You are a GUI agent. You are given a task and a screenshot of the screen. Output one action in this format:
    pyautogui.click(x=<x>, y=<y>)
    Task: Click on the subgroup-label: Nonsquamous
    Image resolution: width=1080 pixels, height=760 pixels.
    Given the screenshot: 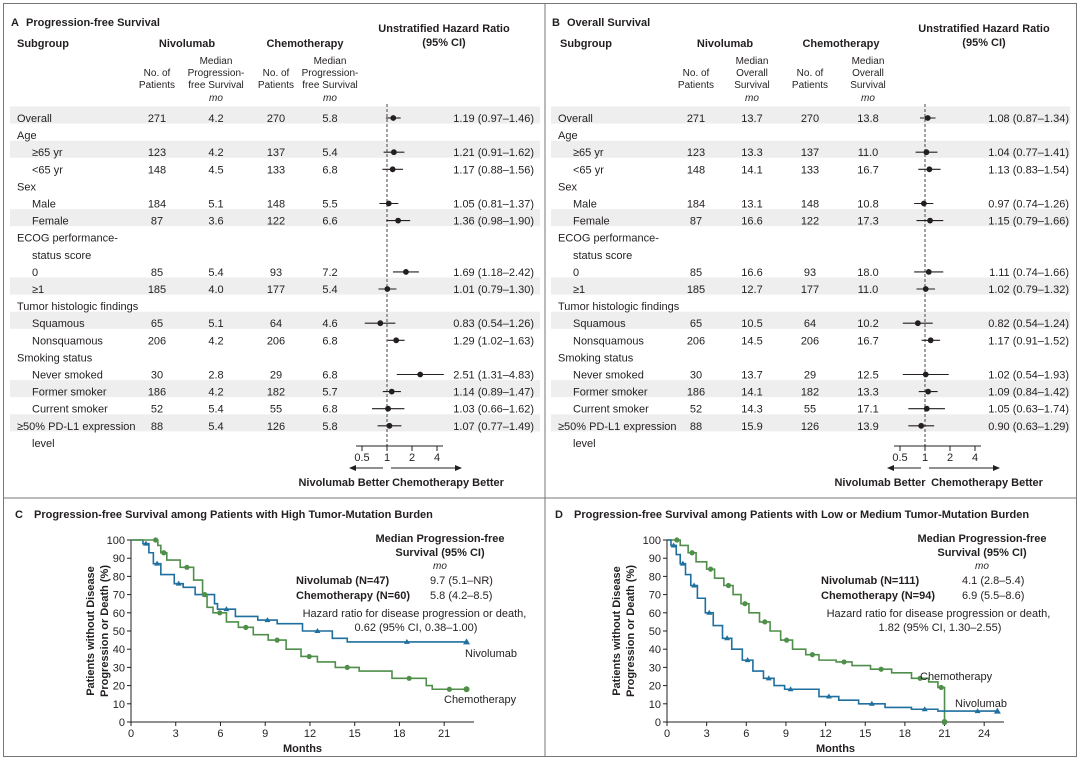 What is the action you would take?
    pyautogui.click(x=67, y=341)
    